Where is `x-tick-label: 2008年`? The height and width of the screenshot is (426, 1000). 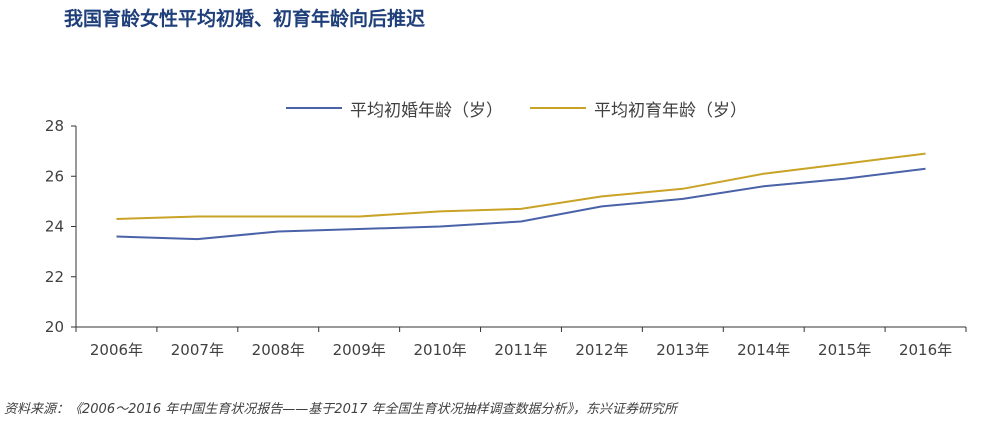 x-tick-label: 2008年 is located at coordinates (278, 350).